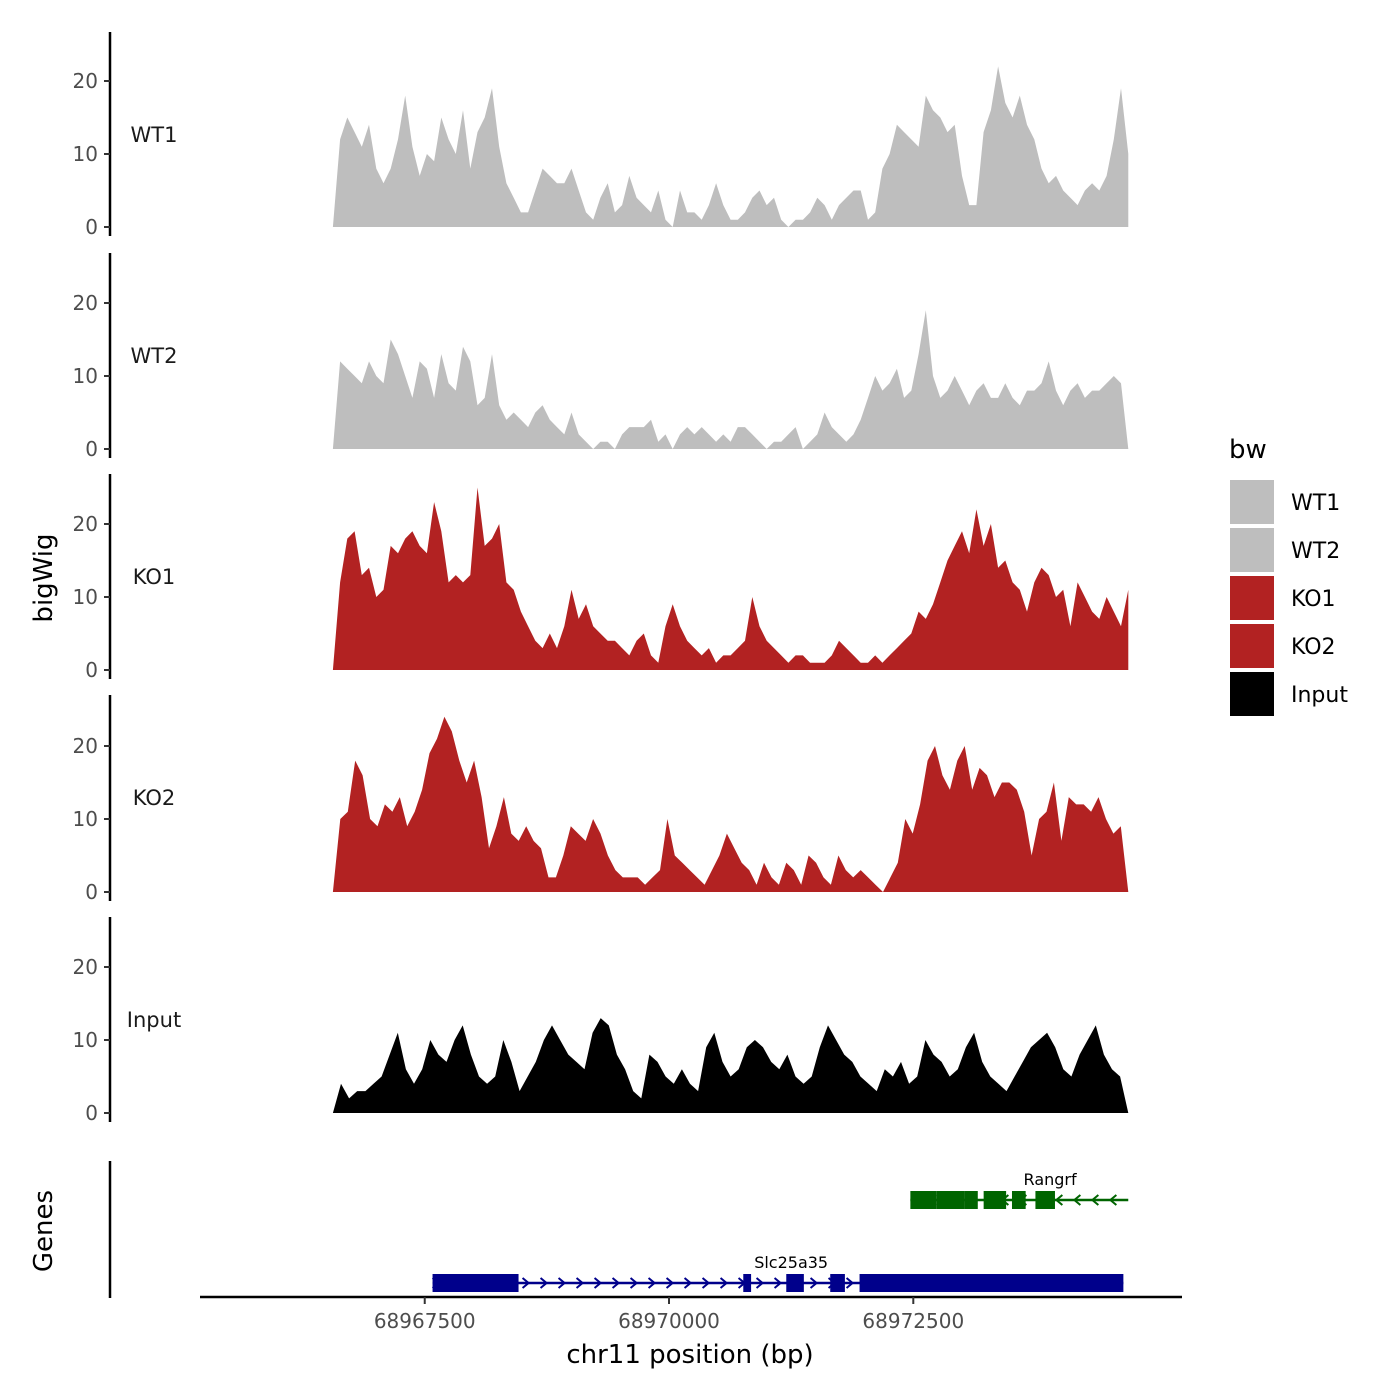 This screenshot has height=1400, width=1400. Describe the element at coordinates (1289, 694) in the screenshot. I see `legend-item-input: Input` at that location.